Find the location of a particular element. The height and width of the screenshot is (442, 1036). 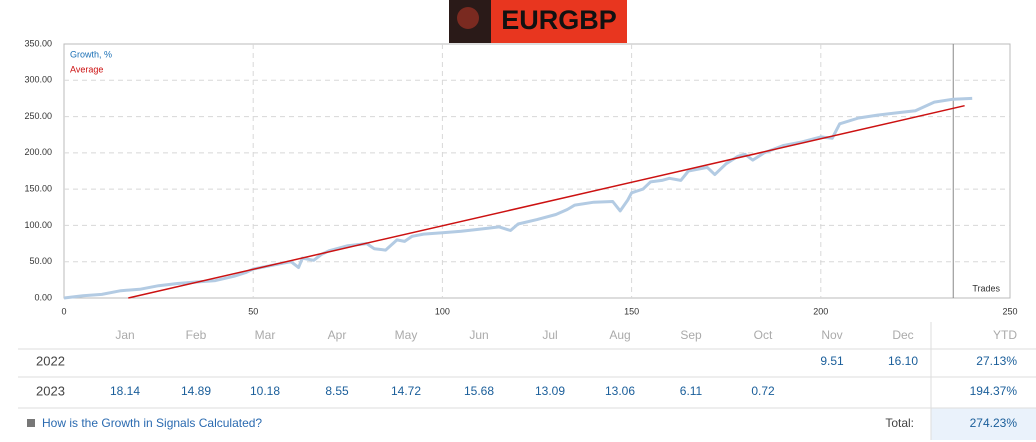

cell: 18.14 is located at coordinates (125, 391).